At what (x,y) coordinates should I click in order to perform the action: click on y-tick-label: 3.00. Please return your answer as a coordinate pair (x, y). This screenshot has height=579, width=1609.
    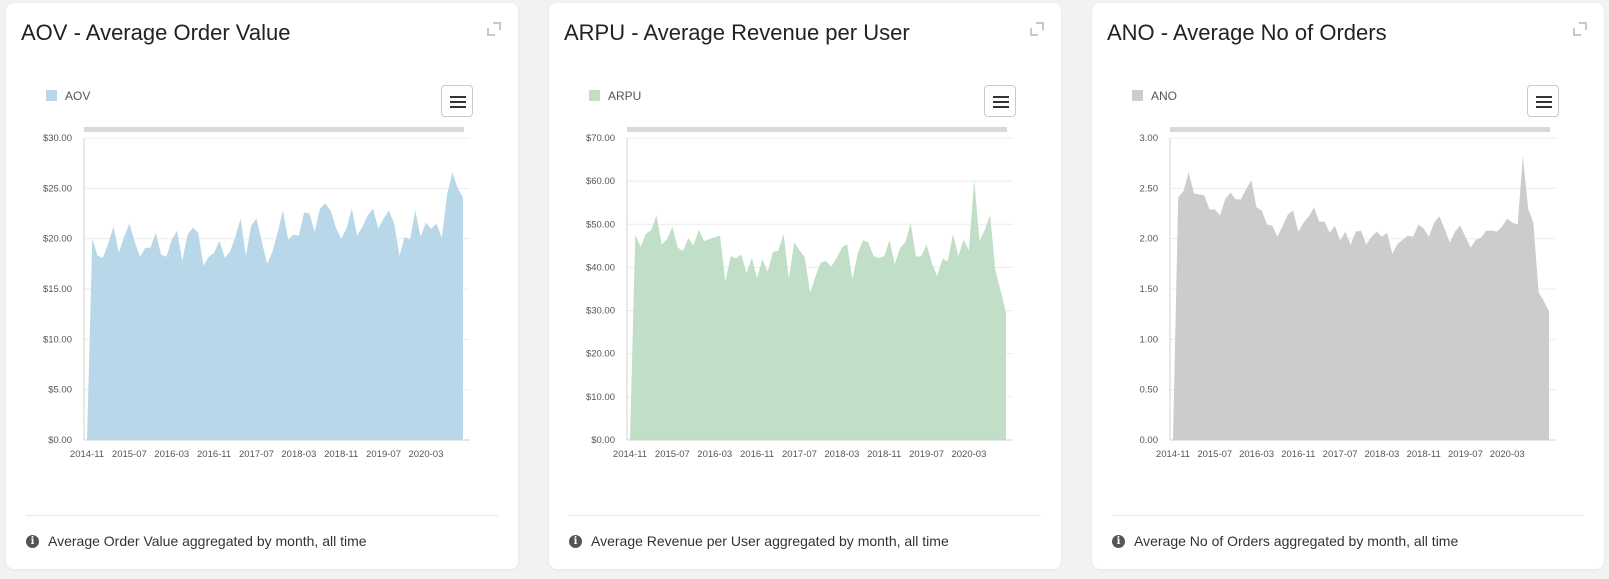
    Looking at the image, I should click on (1149, 138).